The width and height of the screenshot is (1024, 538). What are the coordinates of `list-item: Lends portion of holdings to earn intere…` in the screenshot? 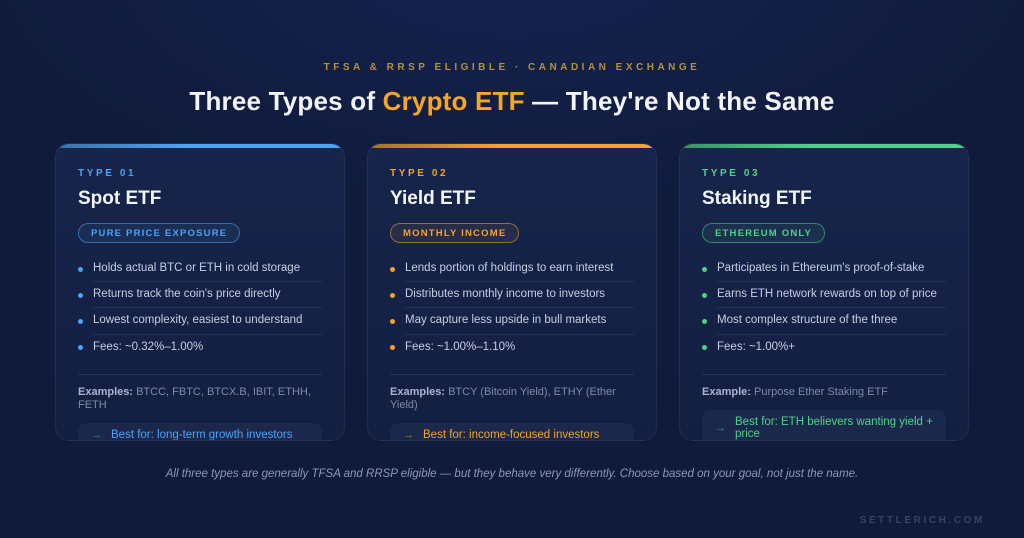 It's located at (512, 269).